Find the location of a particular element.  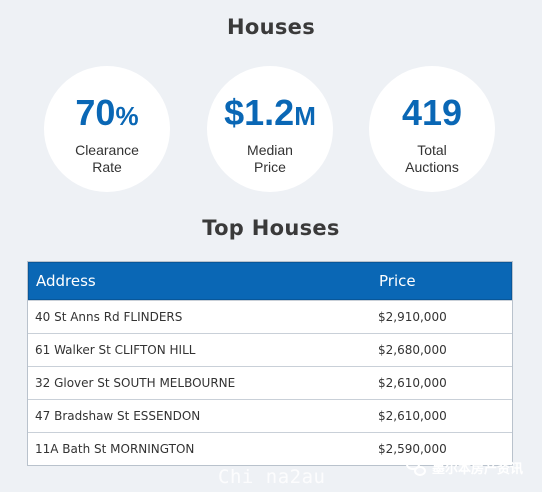

table-header: Address Price is located at coordinates (270, 281).